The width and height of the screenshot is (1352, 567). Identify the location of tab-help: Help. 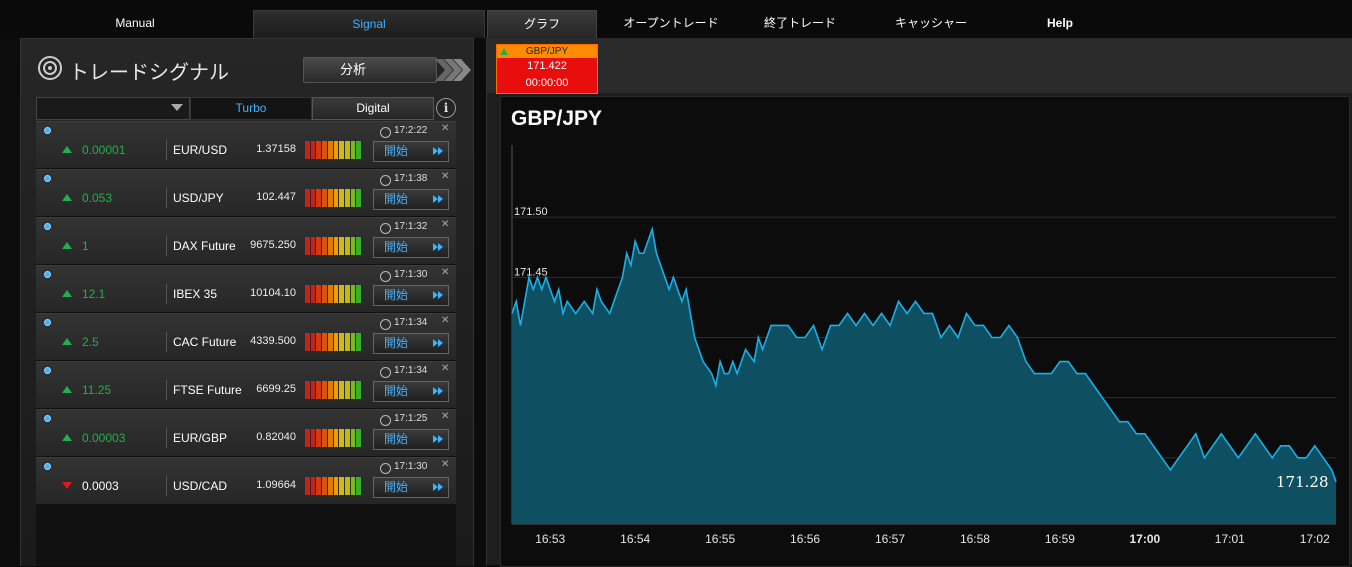
(1059, 23).